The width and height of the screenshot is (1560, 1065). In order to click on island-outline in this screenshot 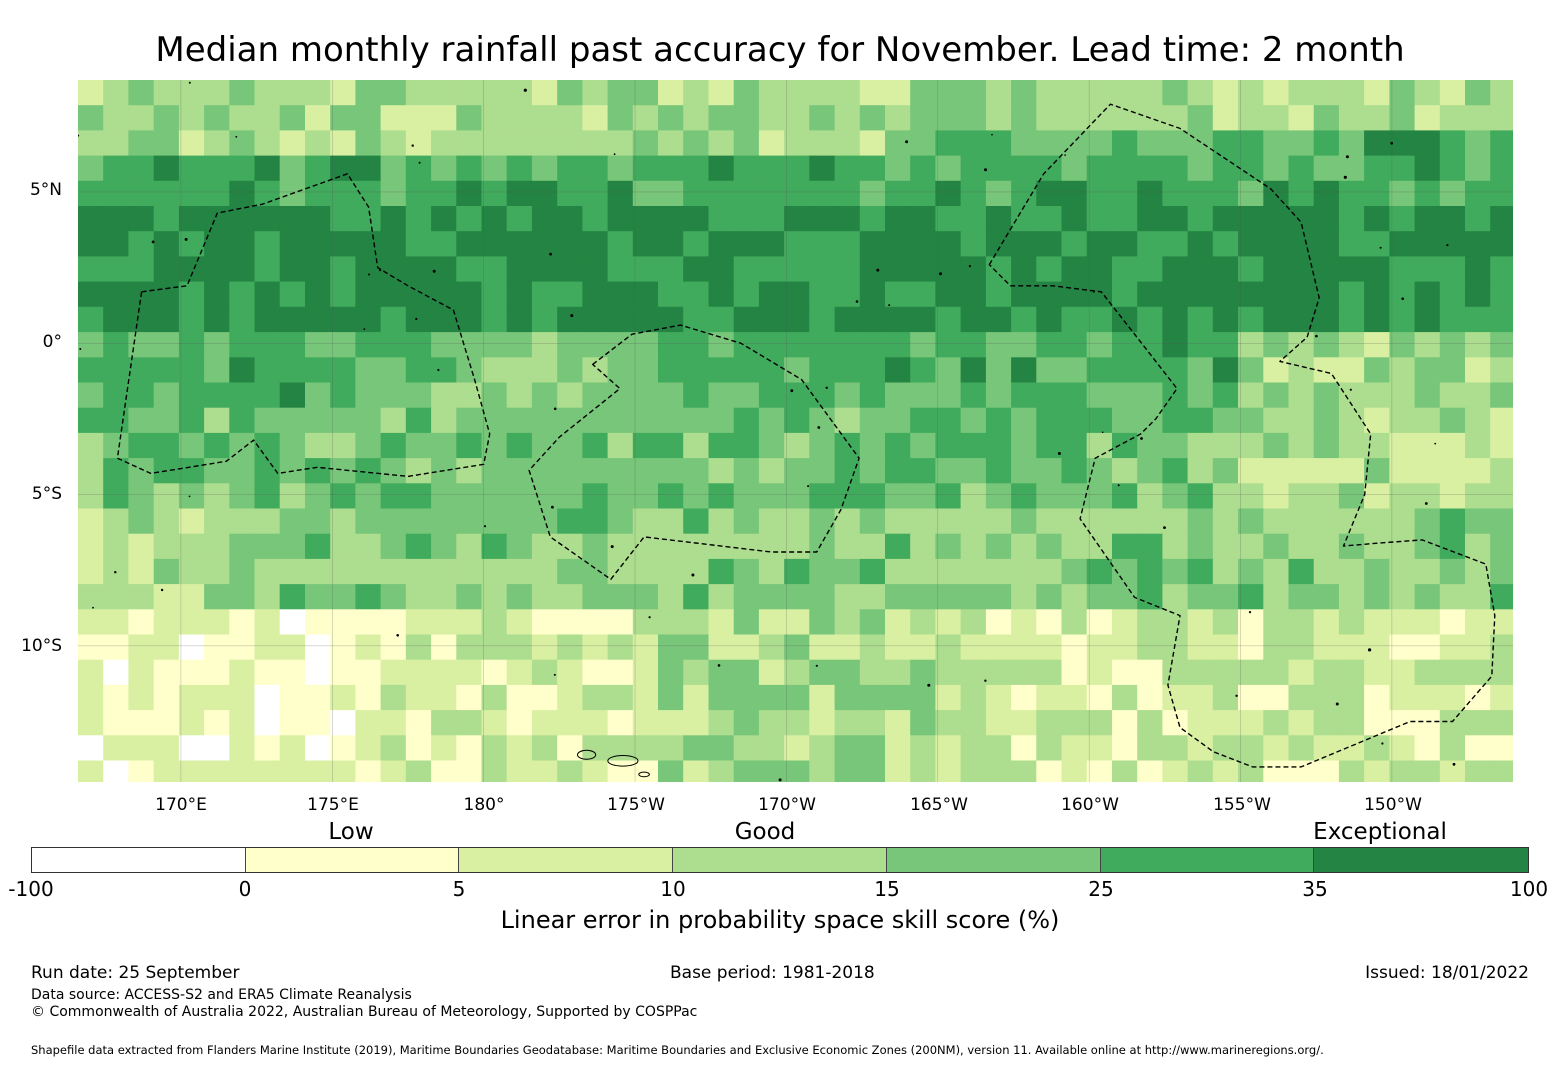, I will do `click(644, 774)`.